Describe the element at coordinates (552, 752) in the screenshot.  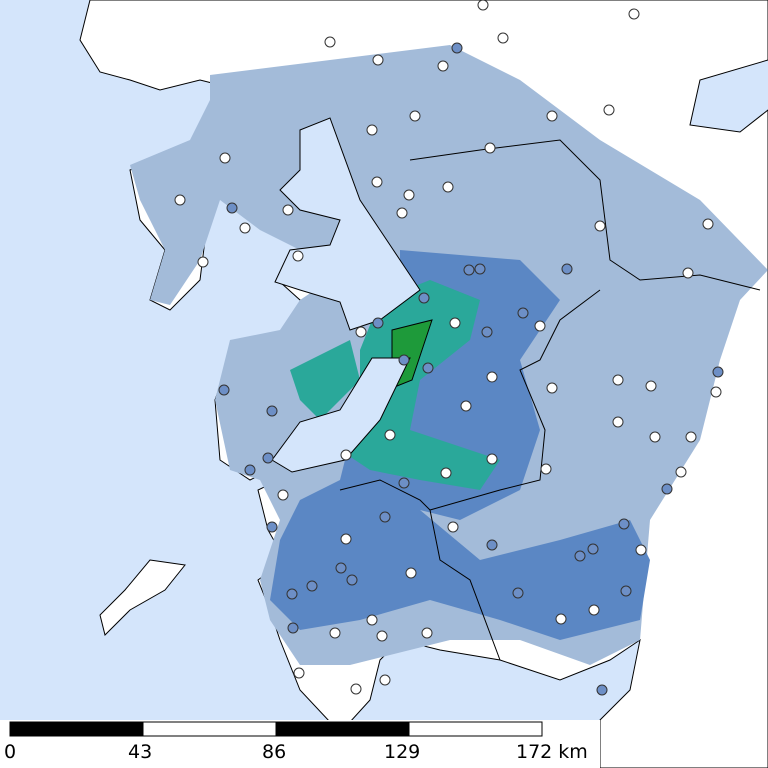
I see `scale-label: 172 km` at that location.